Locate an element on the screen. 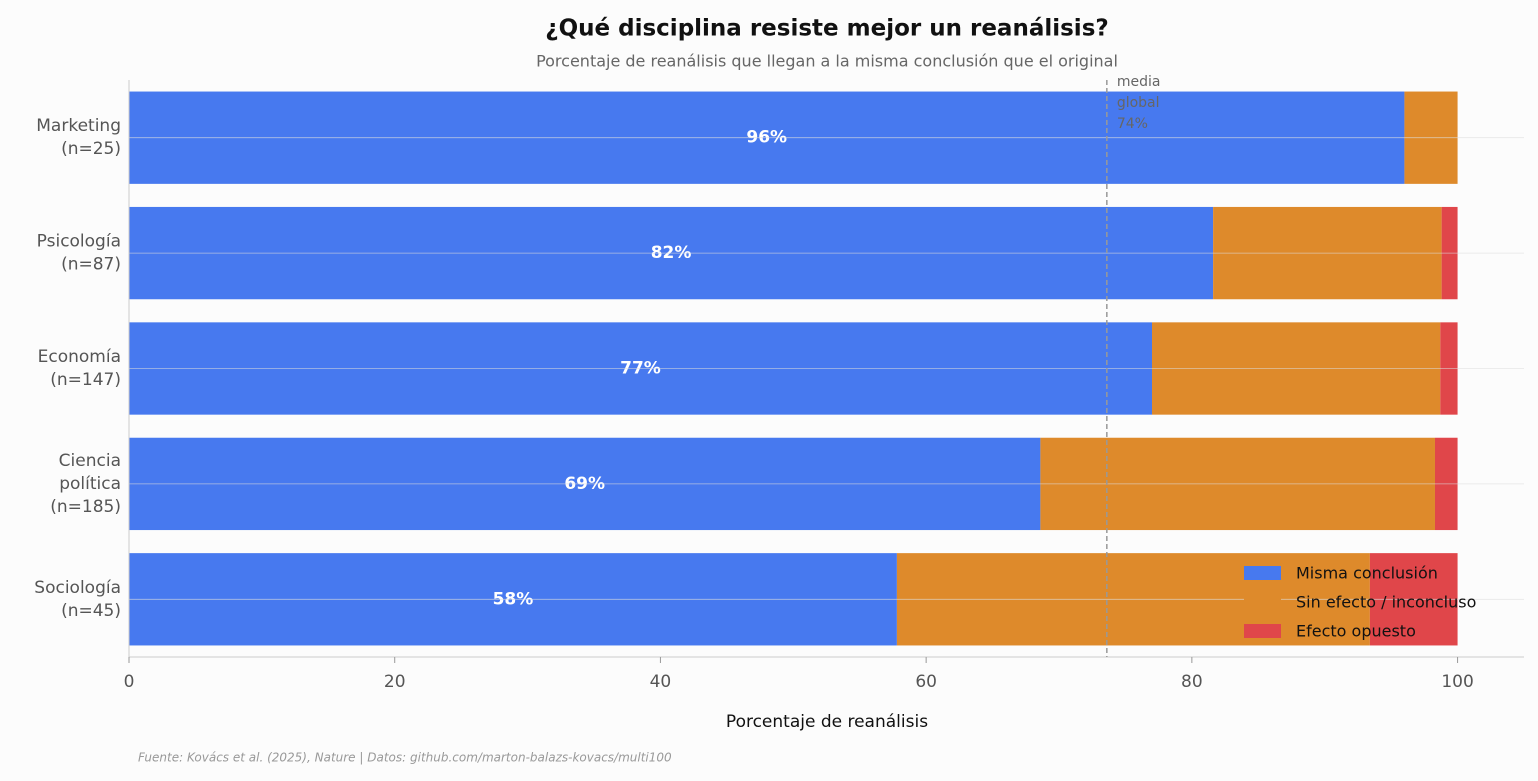 This screenshot has height=781, width=1538. legend-label: Misma conclusión is located at coordinates (1367, 573).